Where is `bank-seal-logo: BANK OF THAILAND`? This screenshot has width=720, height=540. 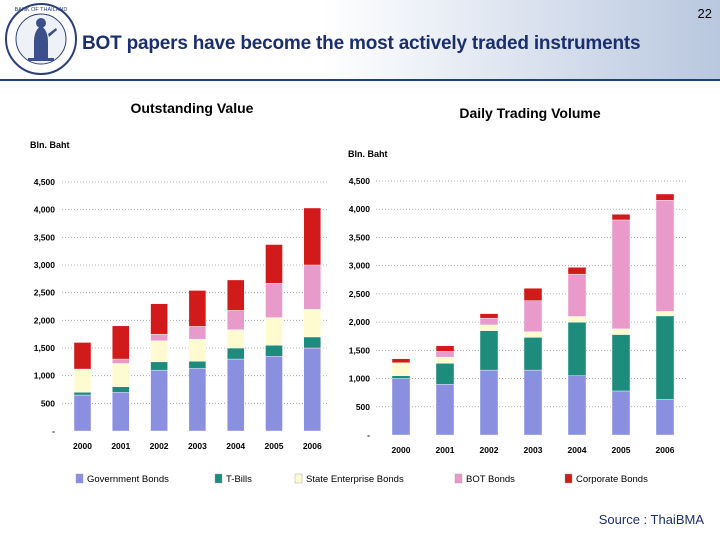 bank-seal-logo: BANK OF THAILAND is located at coordinates (41, 39).